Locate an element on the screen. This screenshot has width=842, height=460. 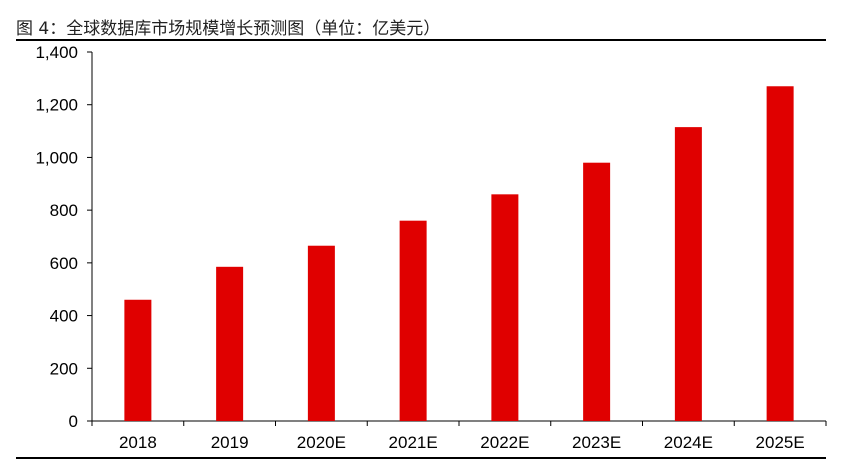
top-rule is located at coordinates (421, 40).